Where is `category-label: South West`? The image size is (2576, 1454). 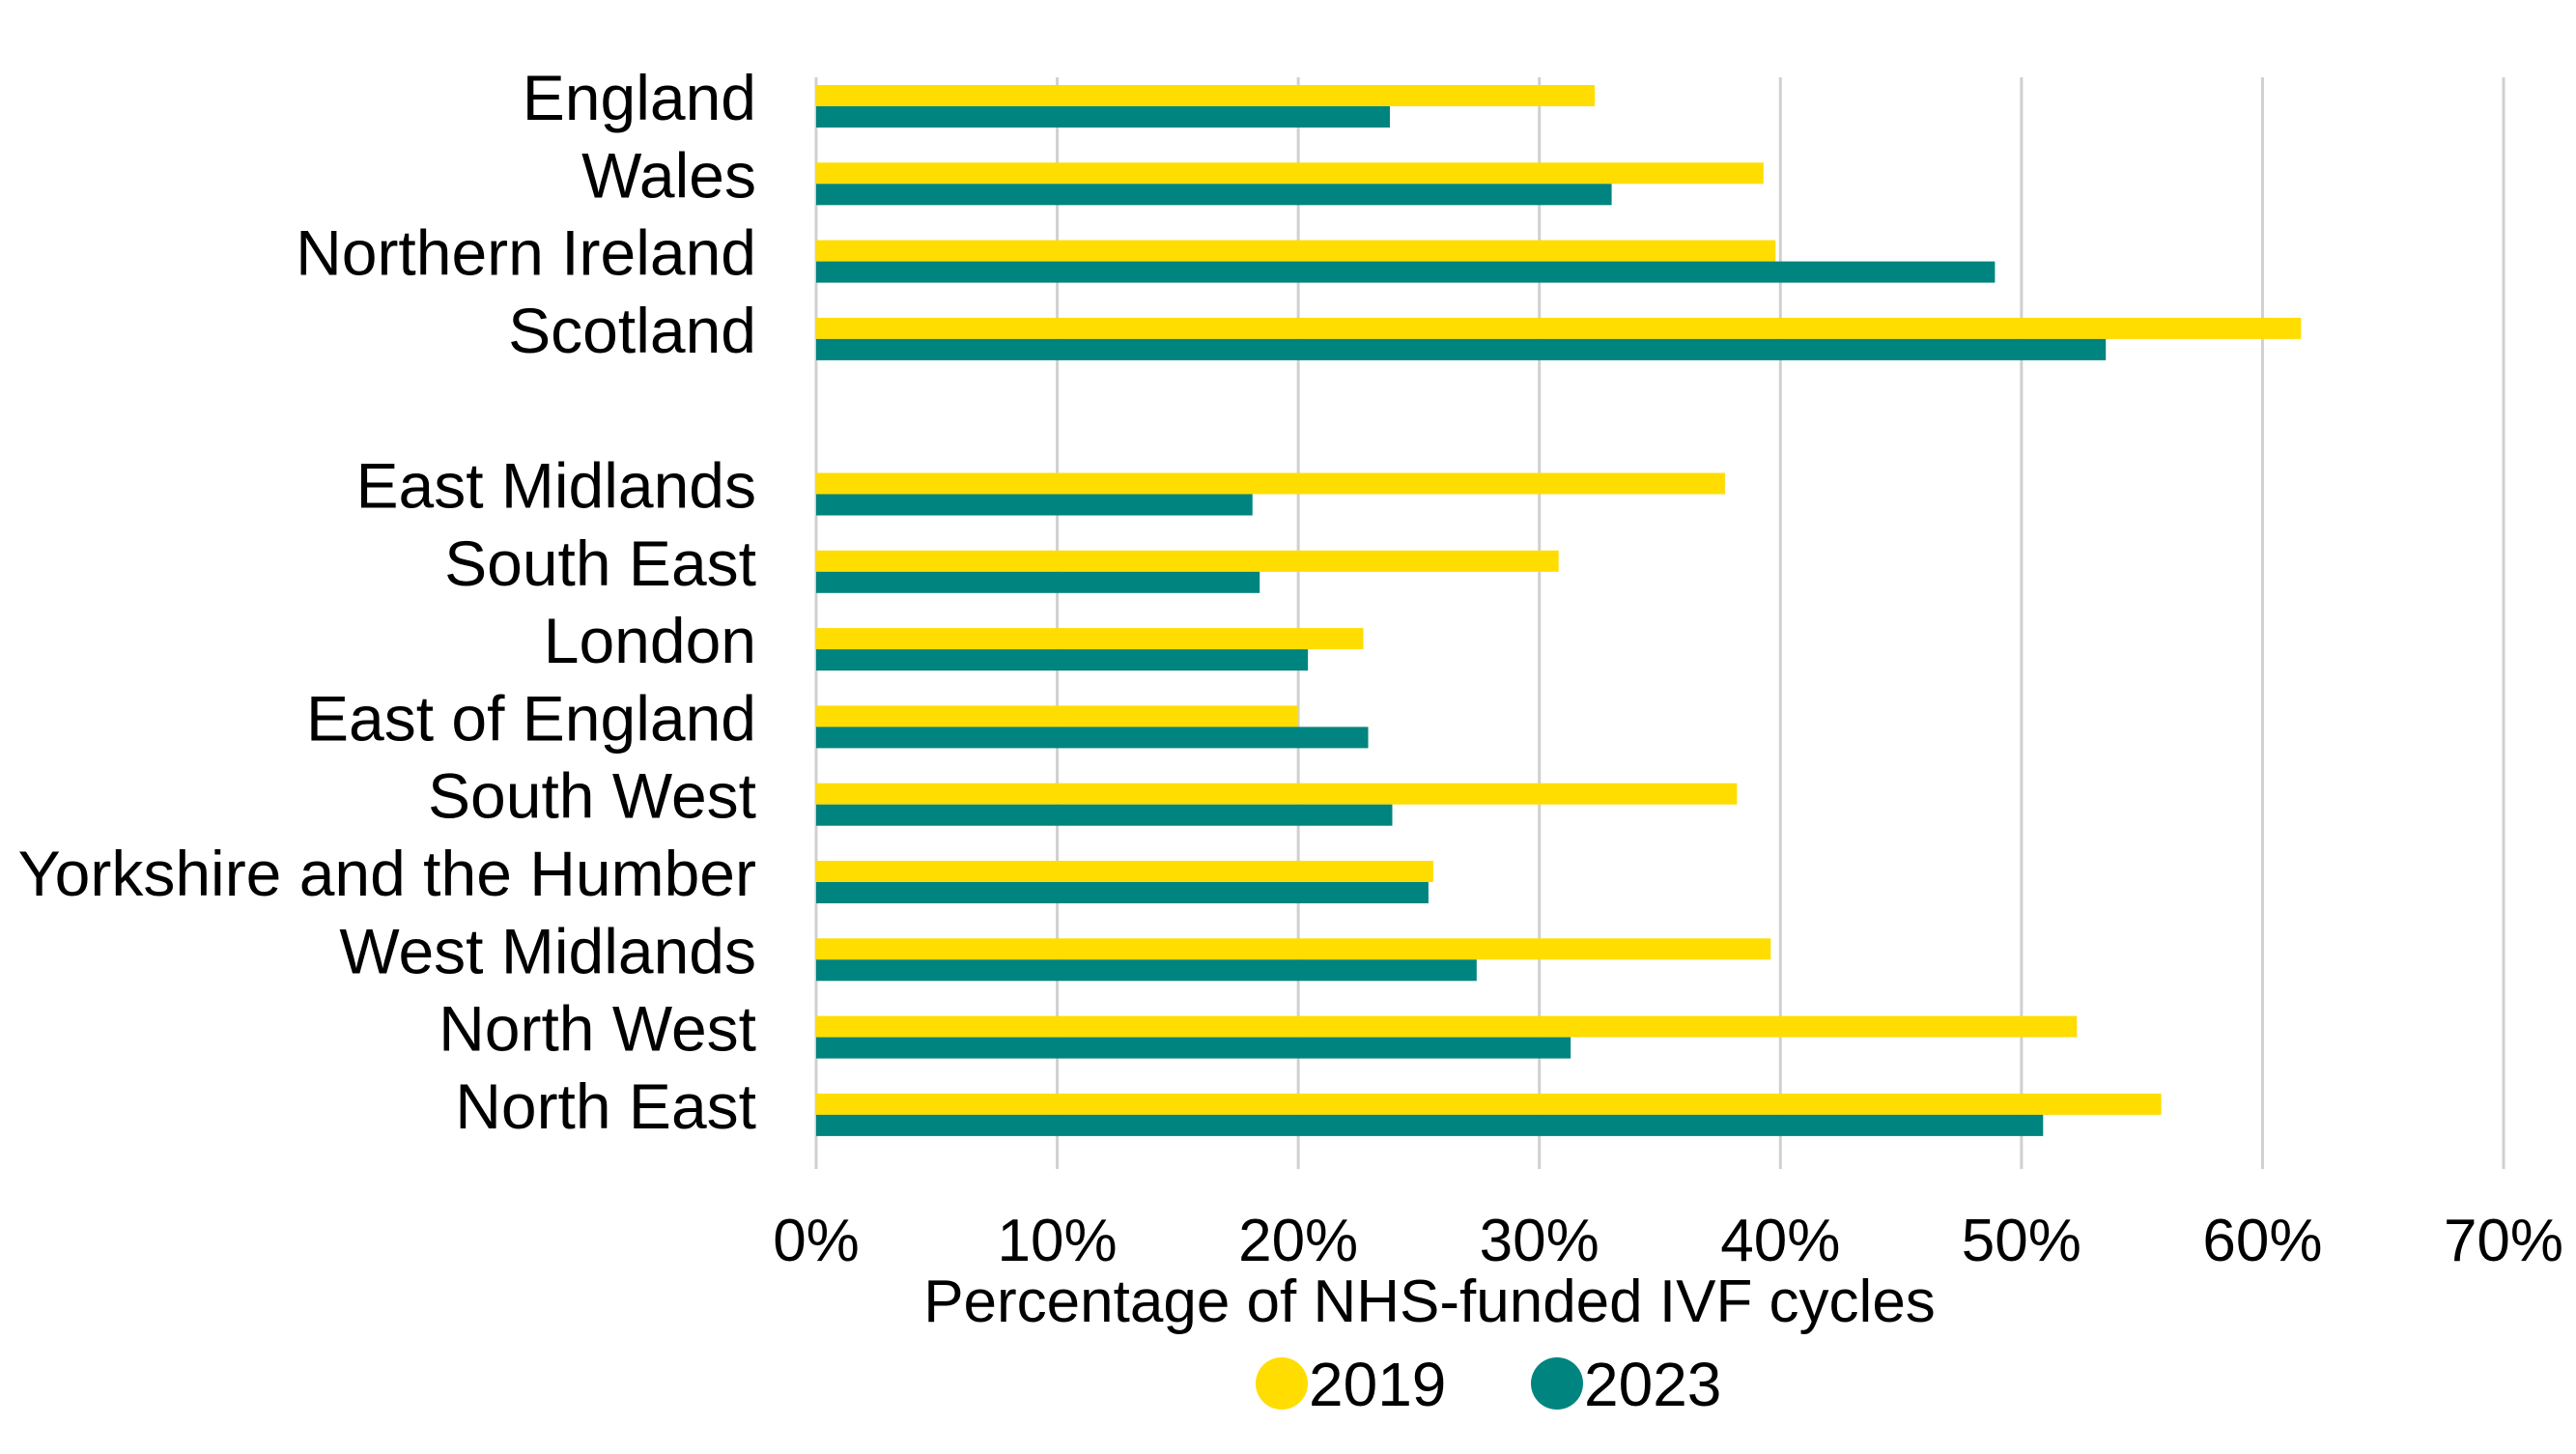
category-label: South West is located at coordinates (592, 796).